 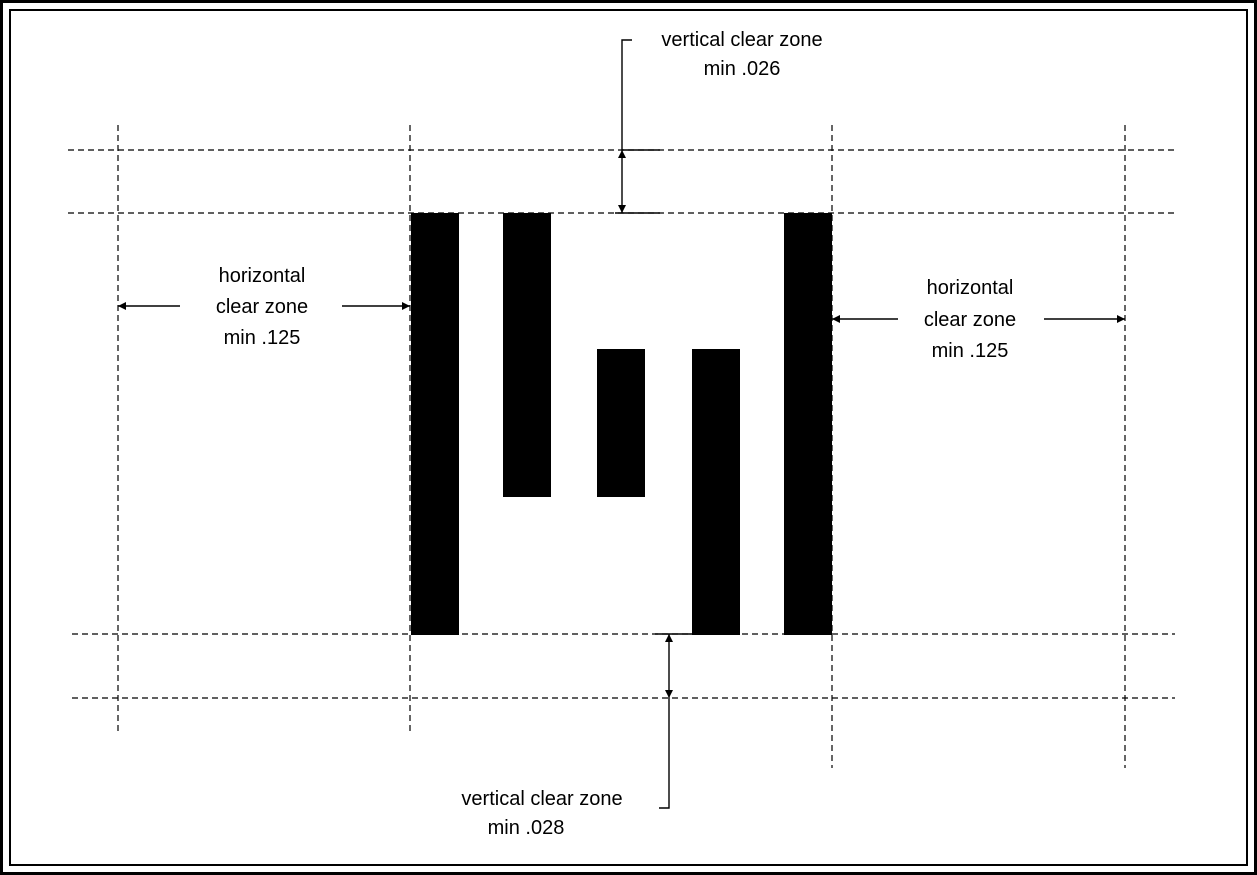 I want to click on right-horizontal-label-line2: clear zone, so click(x=970, y=320).